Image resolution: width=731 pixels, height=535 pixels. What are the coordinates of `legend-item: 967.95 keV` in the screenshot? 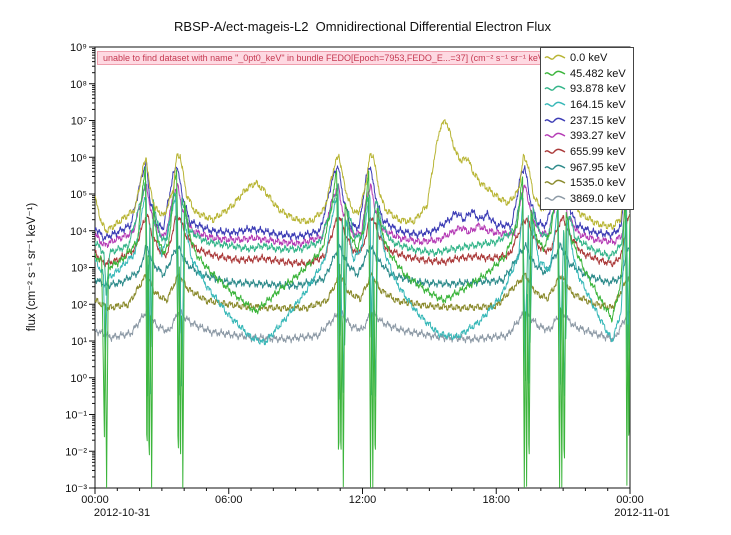 It's located at (587, 168).